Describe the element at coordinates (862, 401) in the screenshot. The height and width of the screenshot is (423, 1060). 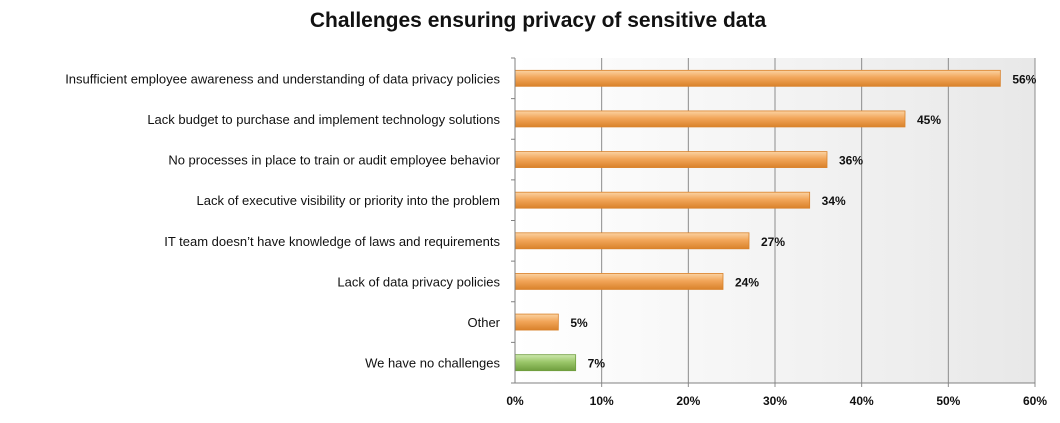
I see `x-tick-label: 40%` at that location.